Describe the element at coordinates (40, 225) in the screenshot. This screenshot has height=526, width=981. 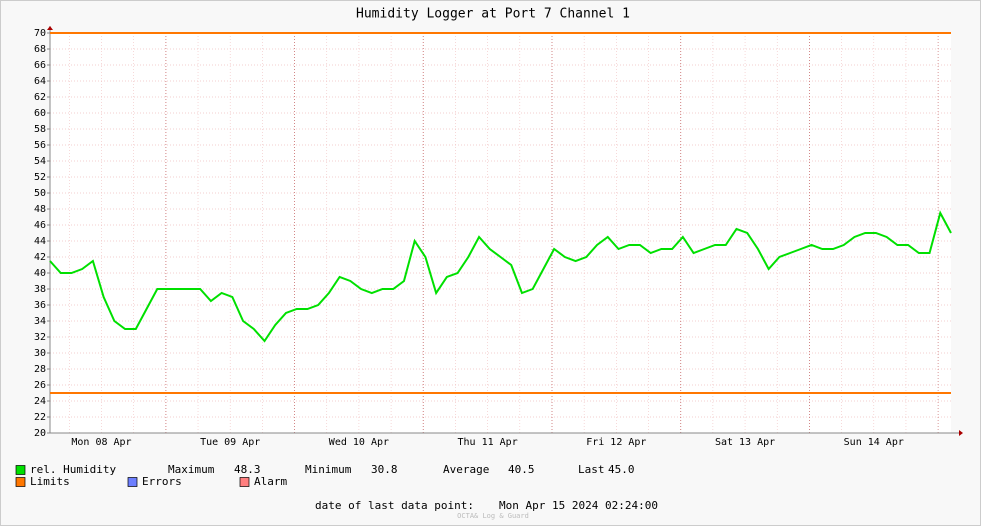
I see `y-tick-label: 46` at that location.